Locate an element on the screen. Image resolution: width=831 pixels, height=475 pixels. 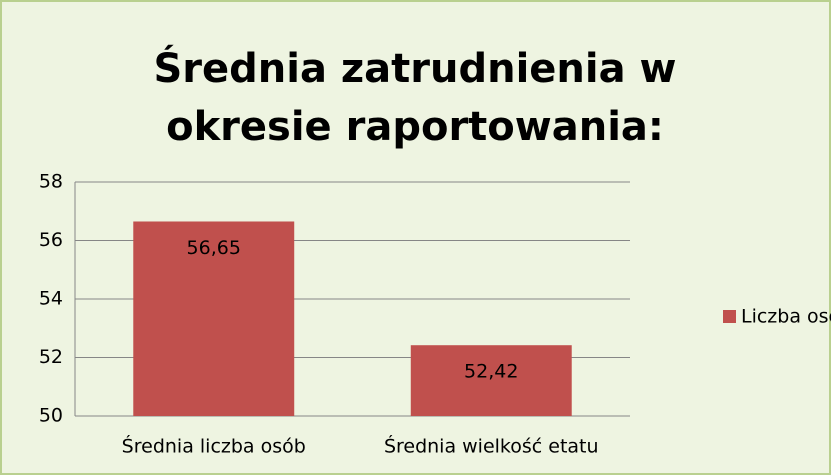
y-tick-label: 52 is located at coordinates (51, 357).